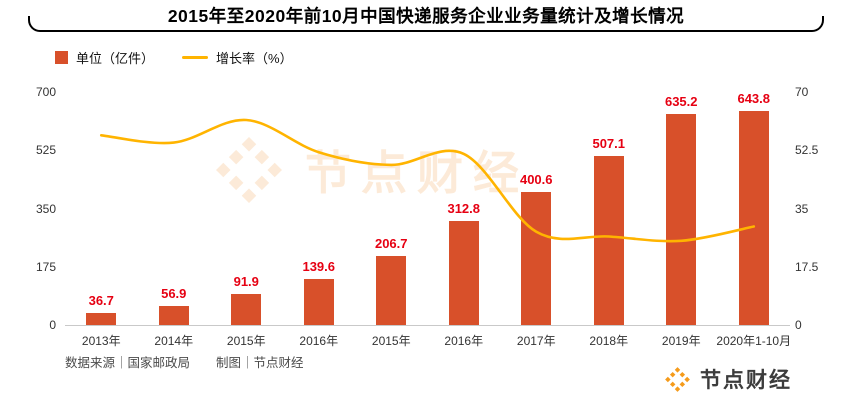 The height and width of the screenshot is (404, 852). Describe the element at coordinates (746, 380) in the screenshot. I see `brand-name: 节点财经` at that location.